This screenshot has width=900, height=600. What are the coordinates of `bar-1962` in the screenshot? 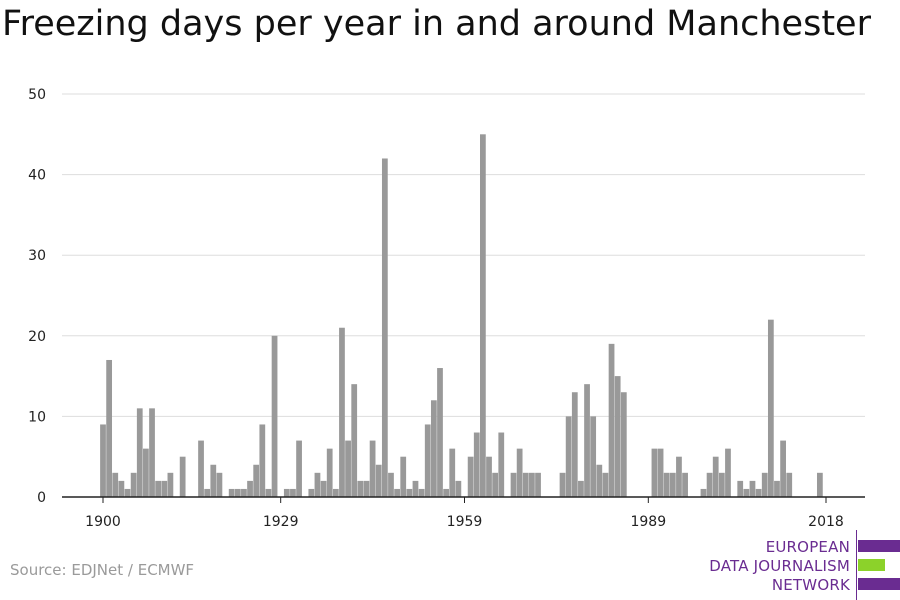 It's located at (483, 316).